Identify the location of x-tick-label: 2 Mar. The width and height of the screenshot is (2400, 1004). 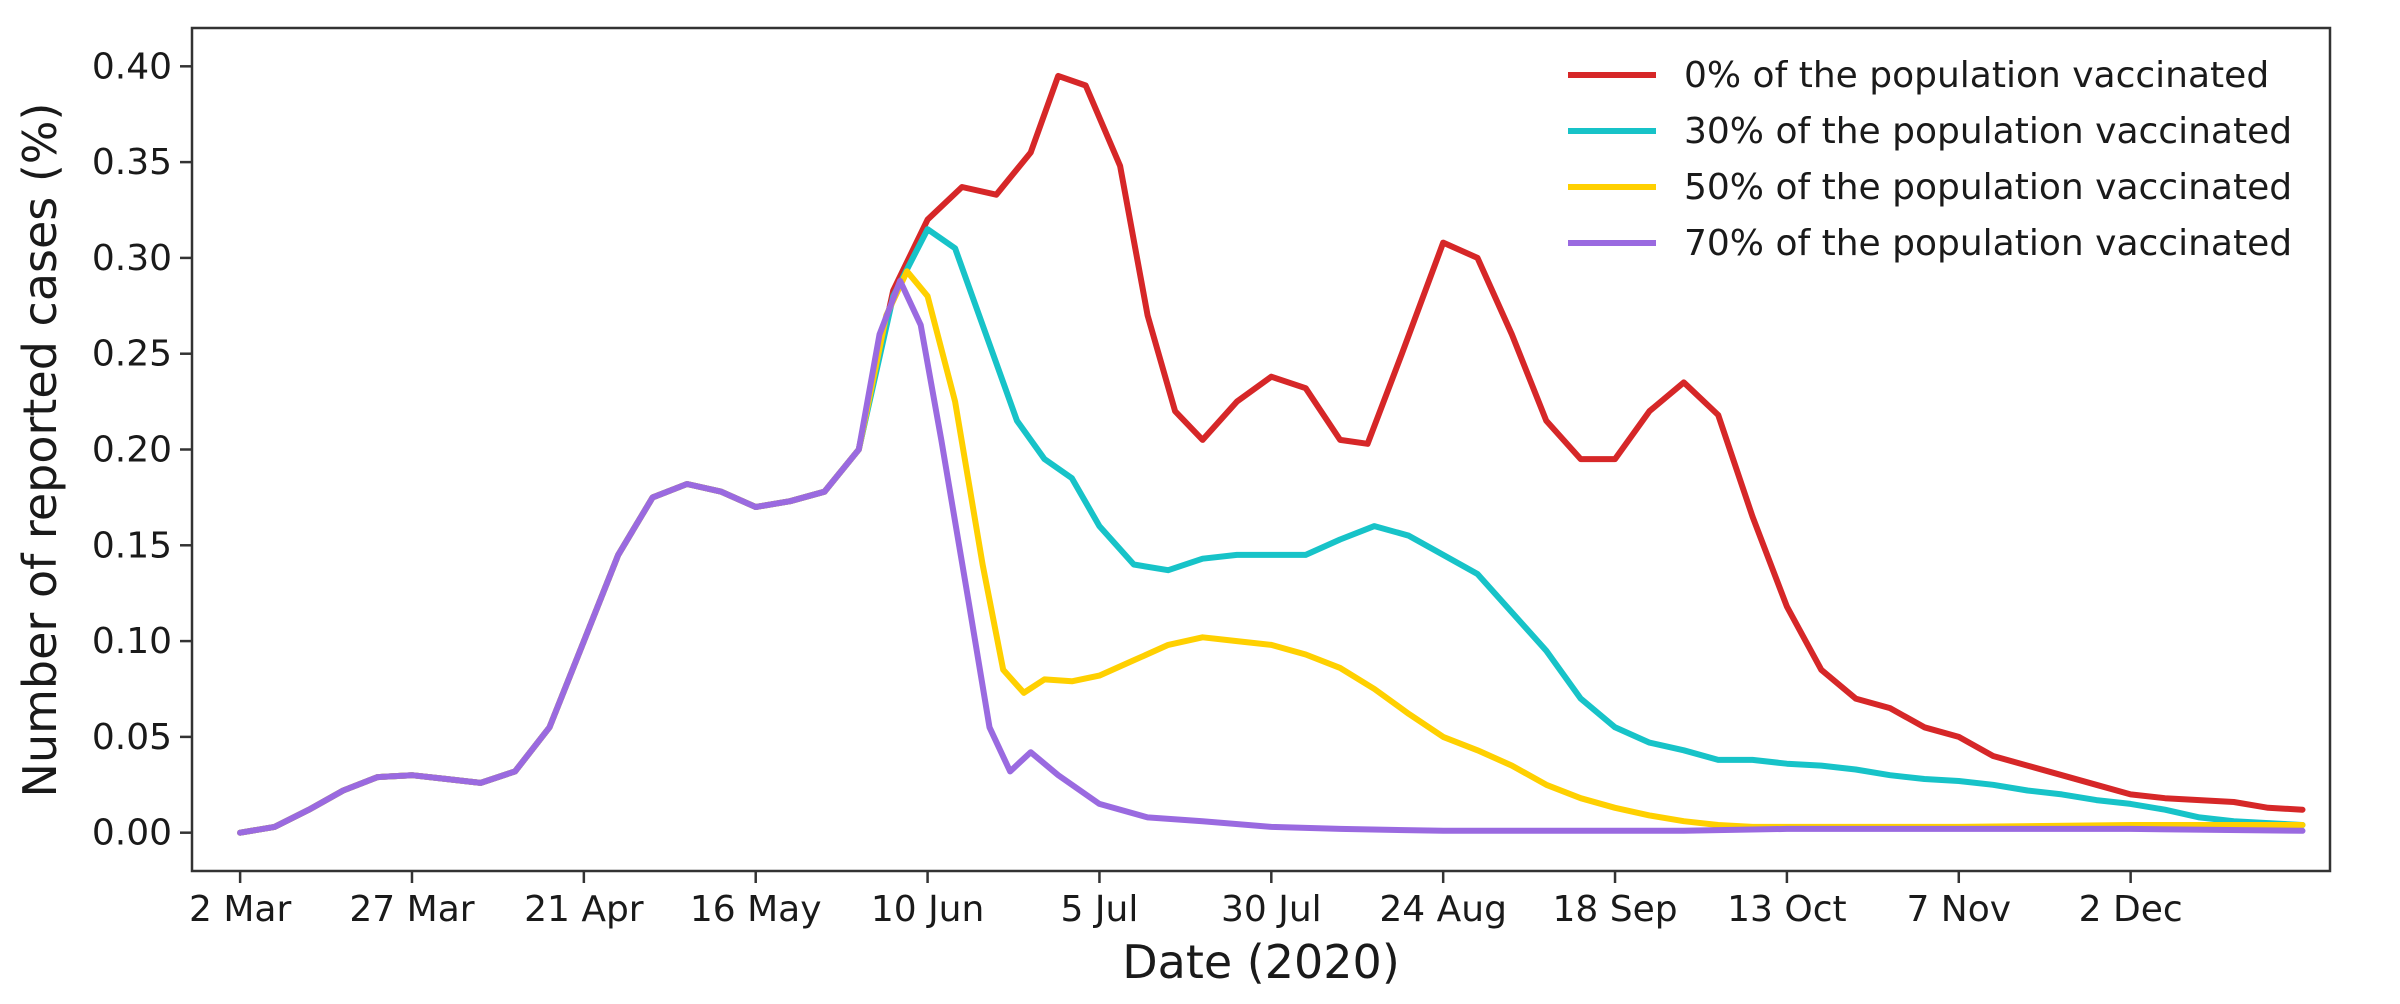
(240, 909).